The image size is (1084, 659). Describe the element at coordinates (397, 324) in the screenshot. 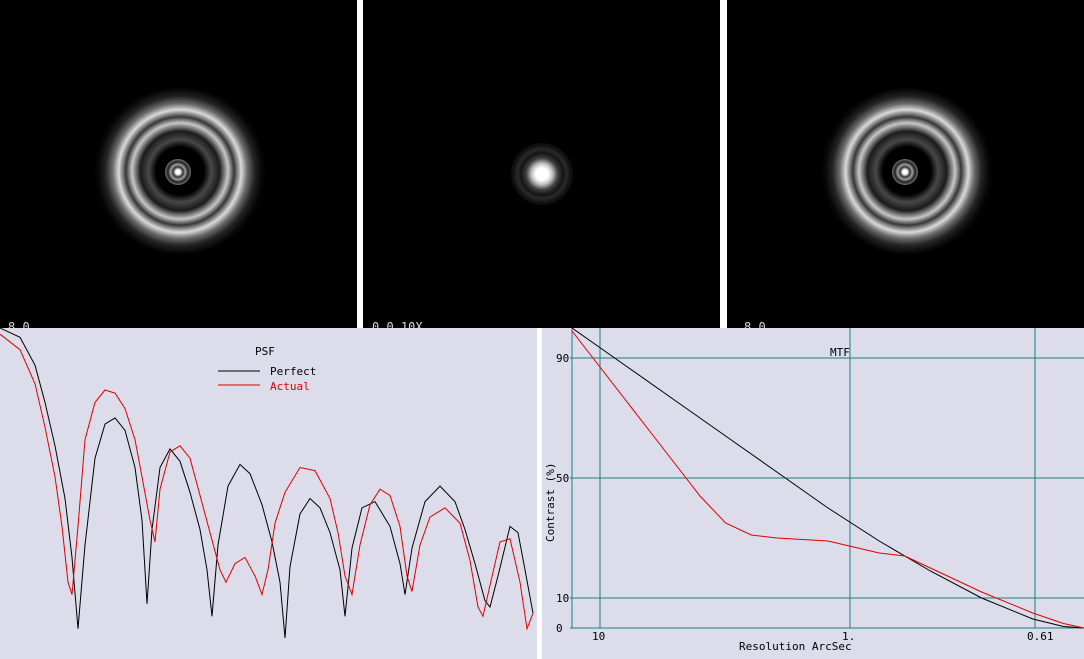

I see `image-middle-label: 0.0 10X` at that location.